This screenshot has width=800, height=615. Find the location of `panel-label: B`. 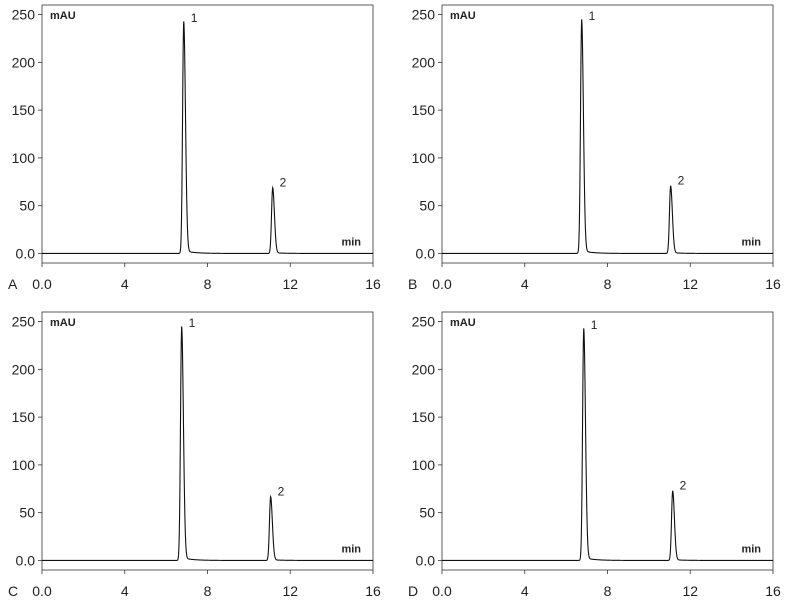

panel-label: B is located at coordinates (412, 284).